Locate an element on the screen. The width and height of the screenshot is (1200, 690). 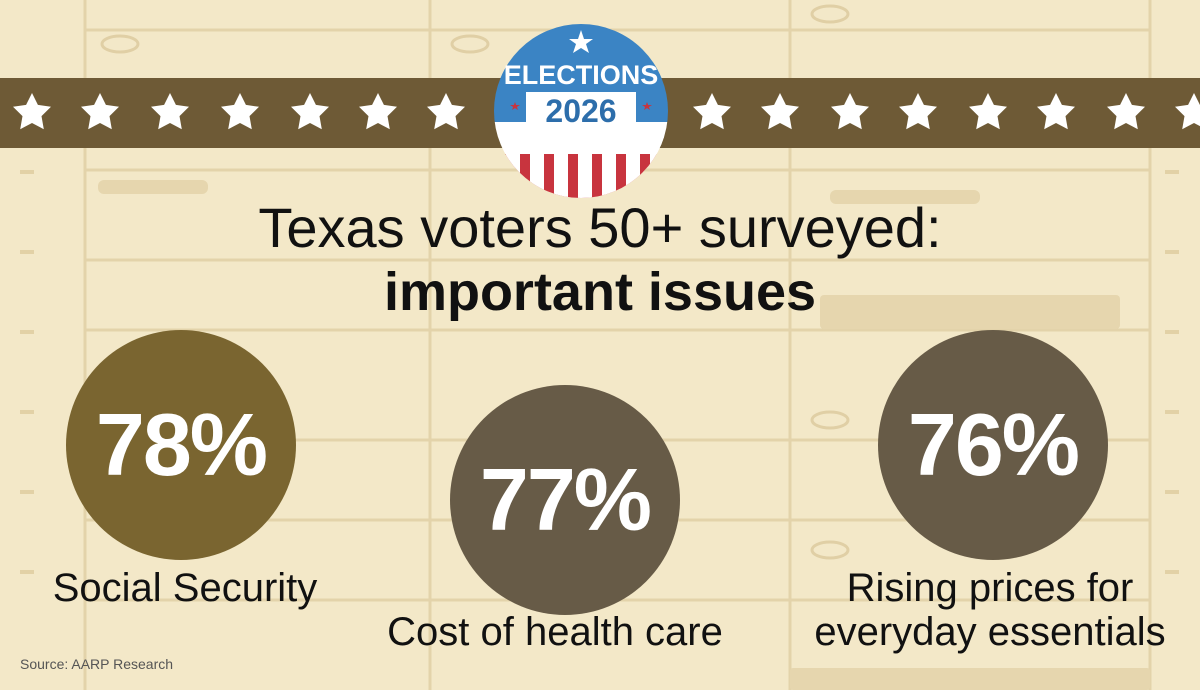
badge-year: 2026 is located at coordinates (580, 111).